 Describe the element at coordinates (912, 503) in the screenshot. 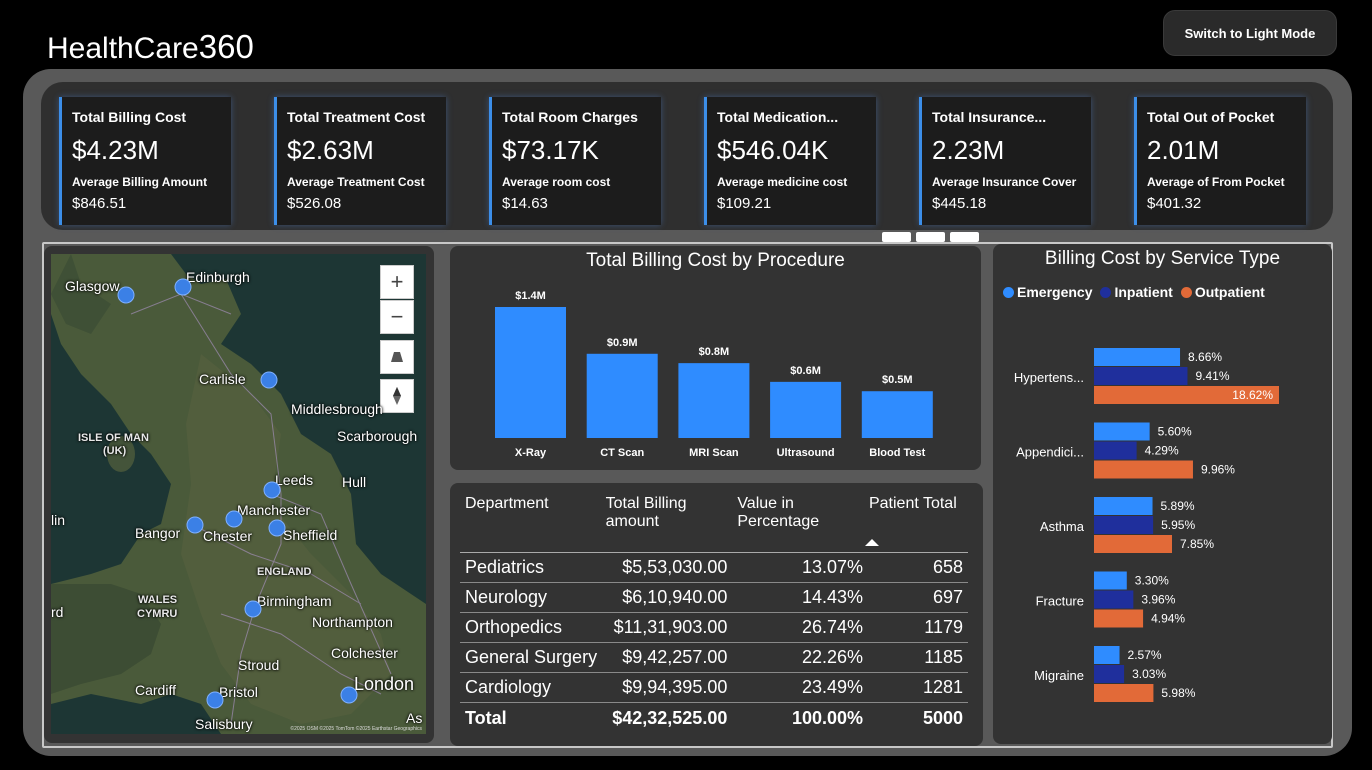

I see `col-header-patients: Patient Total` at that location.